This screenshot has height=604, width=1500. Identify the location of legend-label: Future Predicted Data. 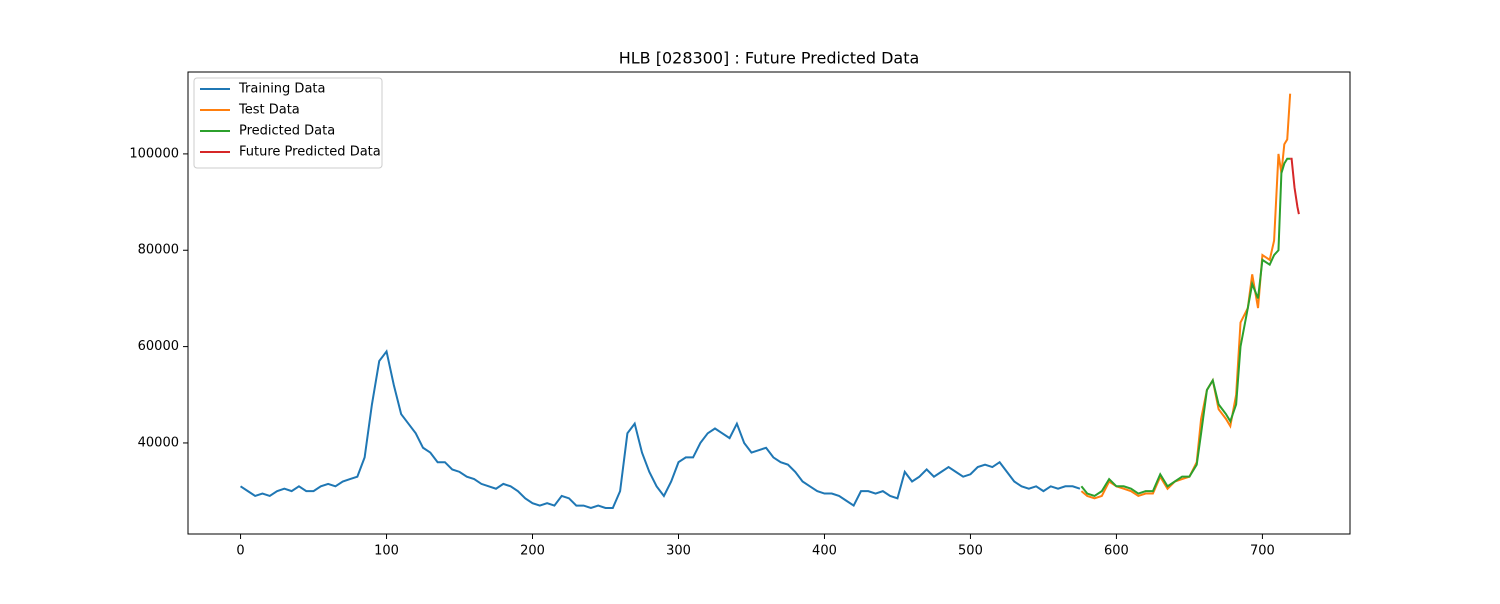
(310, 152).